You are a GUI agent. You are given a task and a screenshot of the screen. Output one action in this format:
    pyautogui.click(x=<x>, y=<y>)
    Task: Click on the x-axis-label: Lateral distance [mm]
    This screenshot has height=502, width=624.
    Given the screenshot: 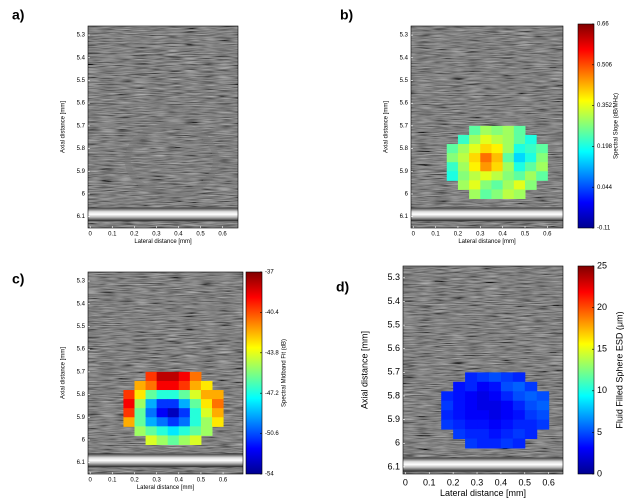 What is the action you would take?
    pyautogui.click(x=163, y=242)
    